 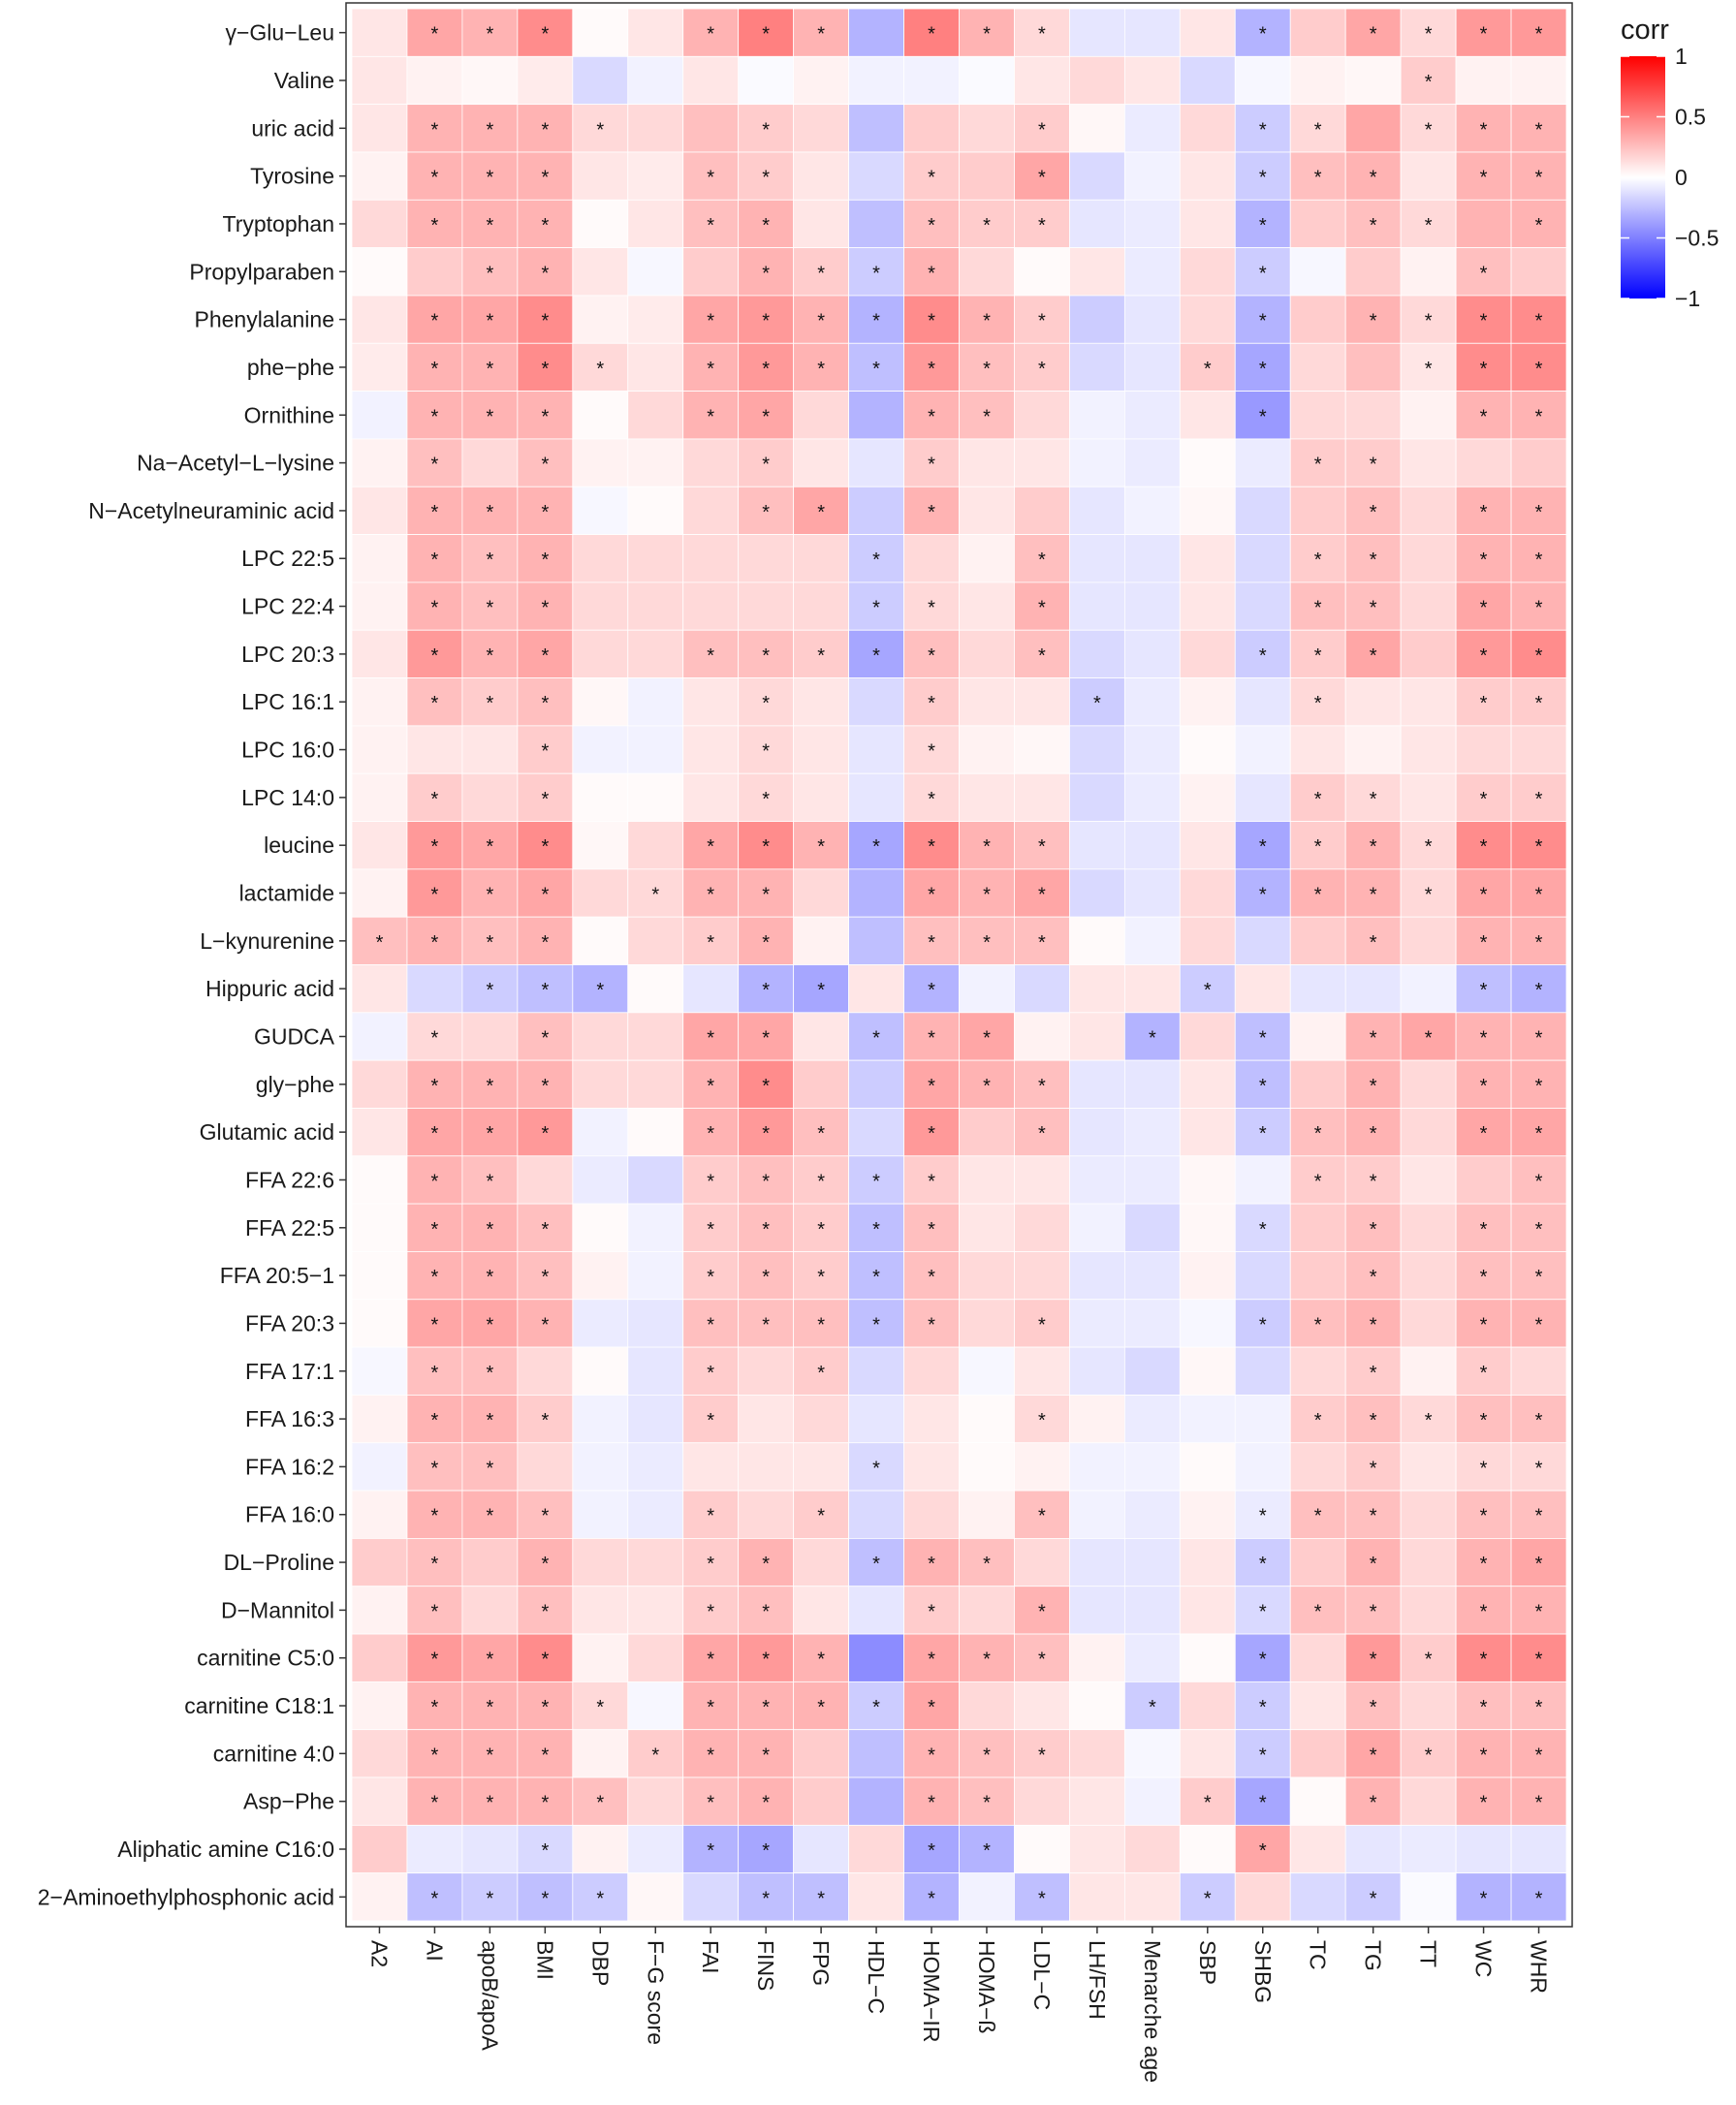 What do you see at coordinates (287, 654) in the screenshot?
I see `row-label: LPC 20:3` at bounding box center [287, 654].